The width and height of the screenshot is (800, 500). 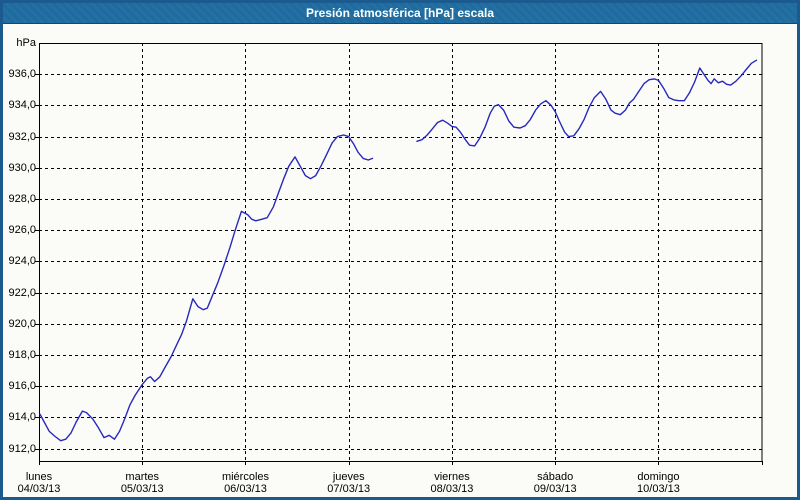 What do you see at coordinates (452, 489) in the screenshot?
I see `x-tick-date-label: 08/03/13` at bounding box center [452, 489].